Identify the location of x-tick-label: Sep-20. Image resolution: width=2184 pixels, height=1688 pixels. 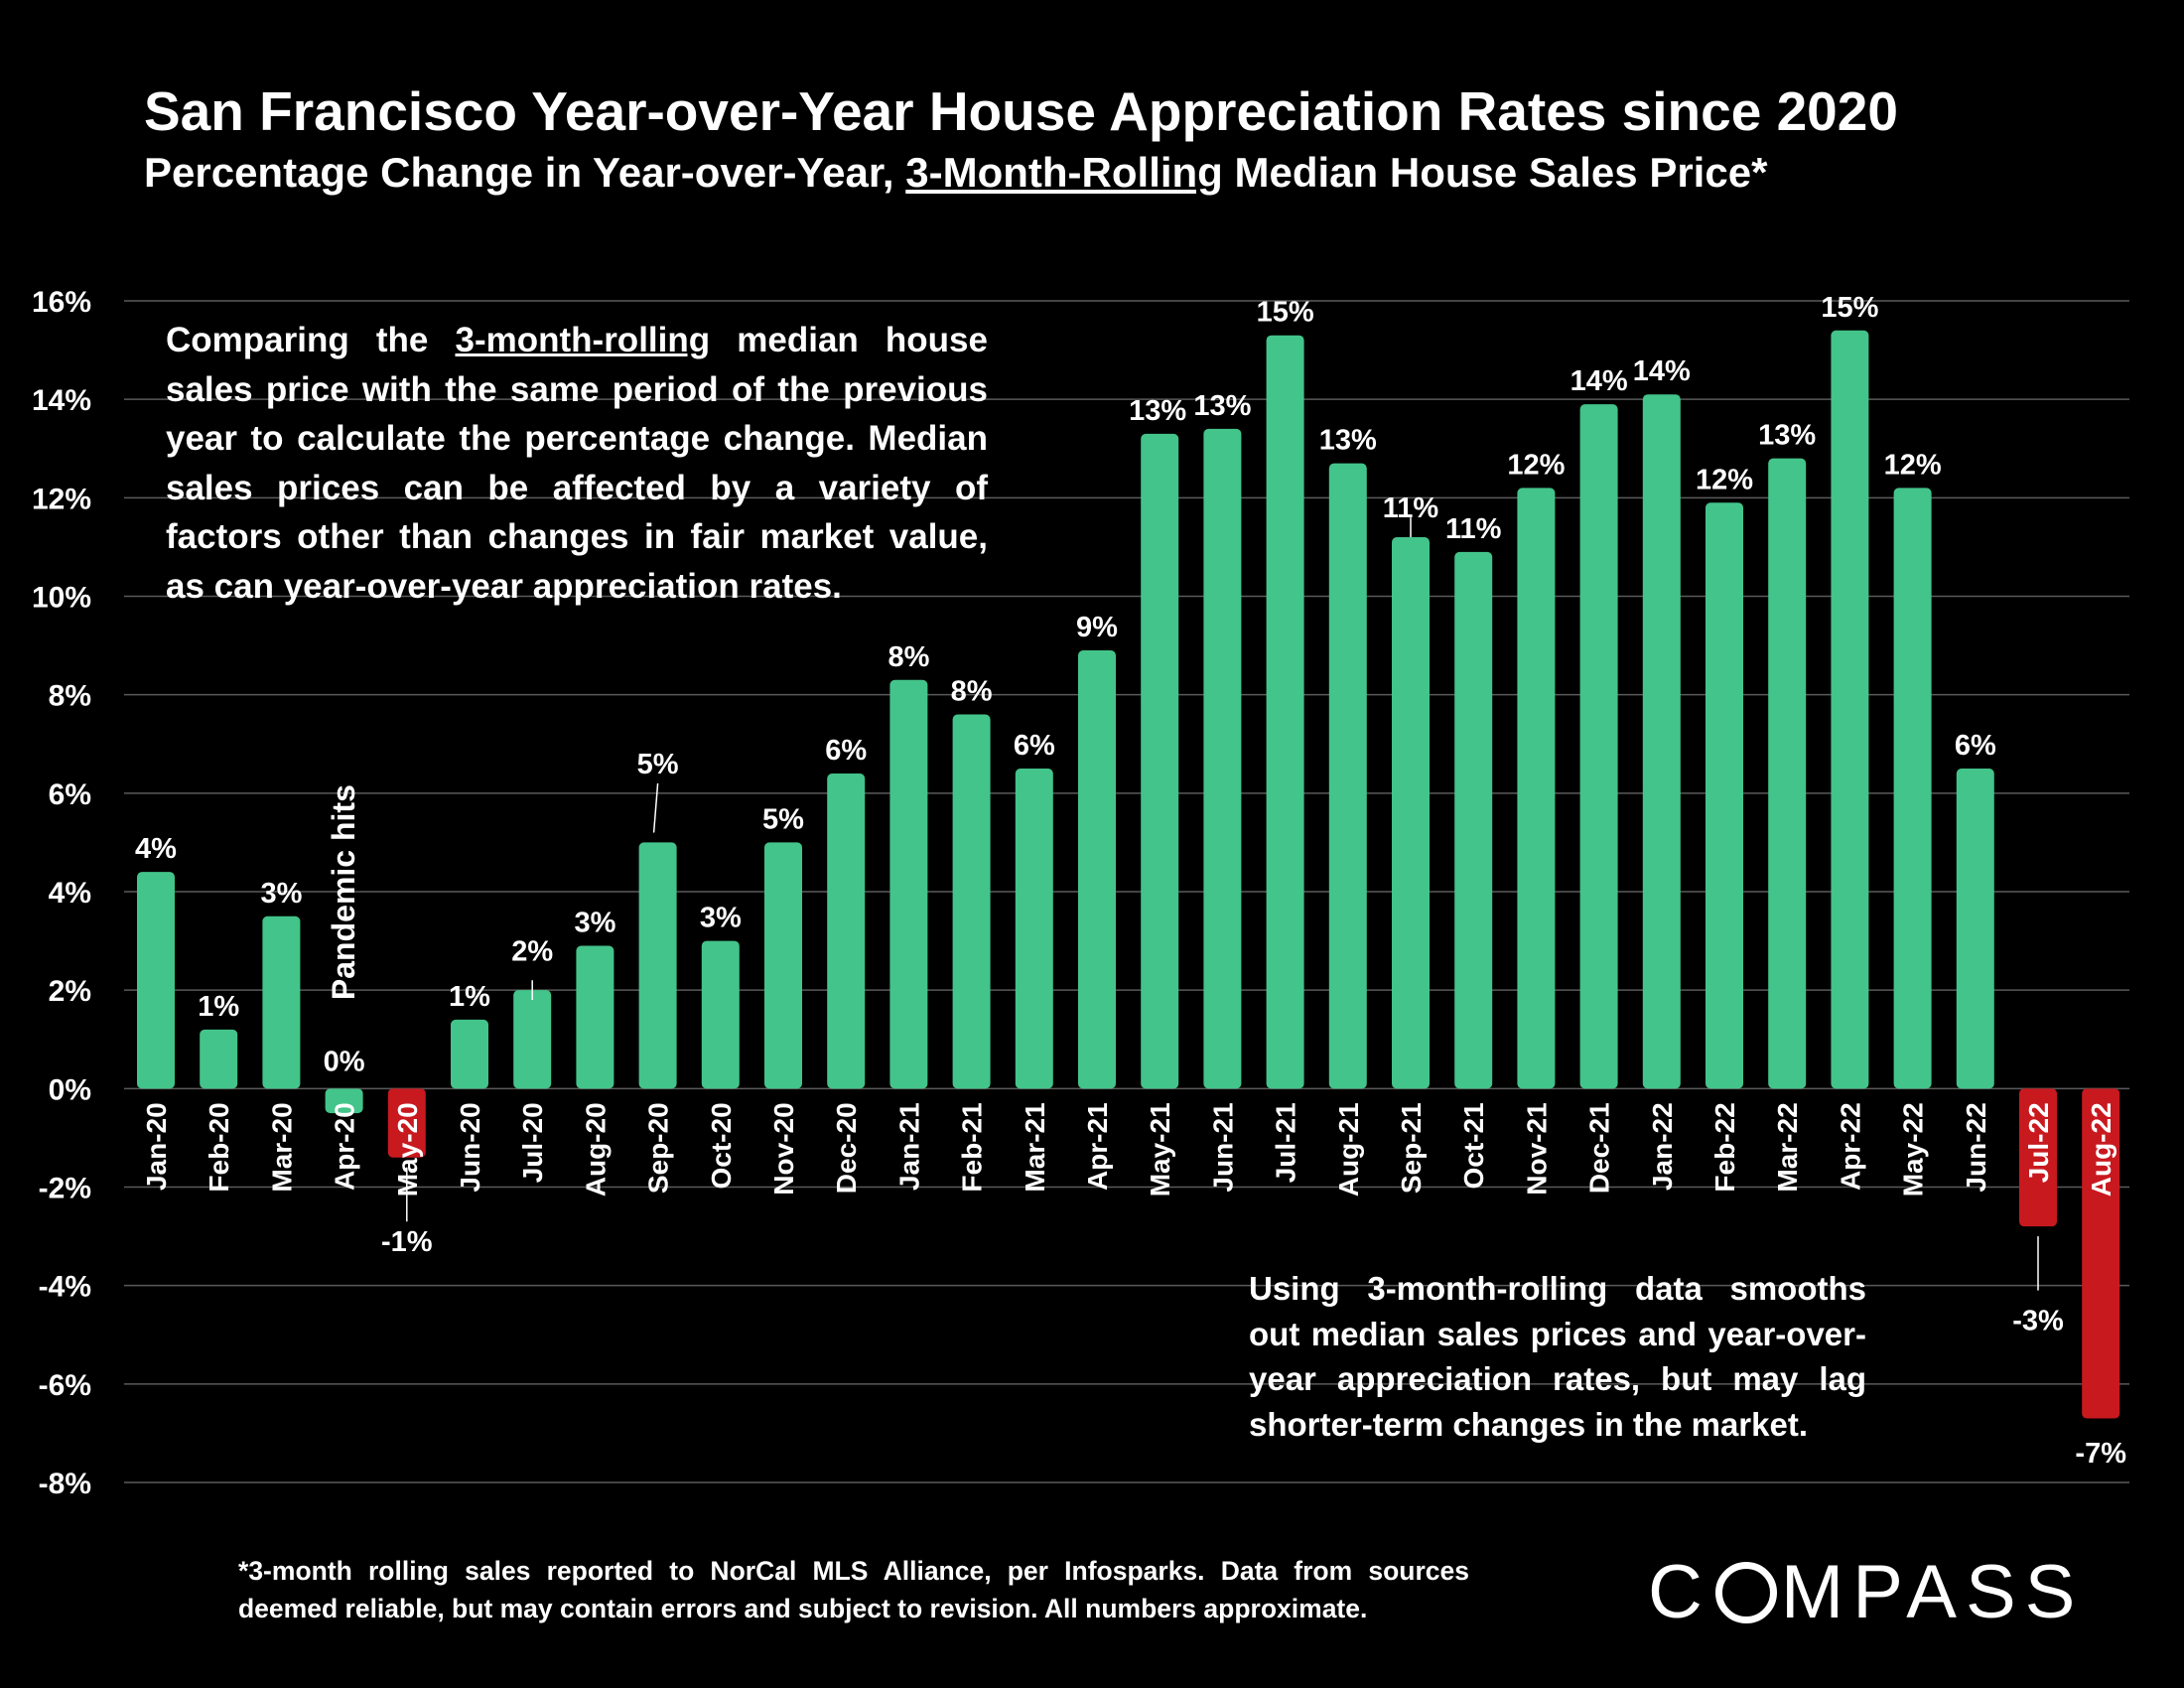
(658, 1148).